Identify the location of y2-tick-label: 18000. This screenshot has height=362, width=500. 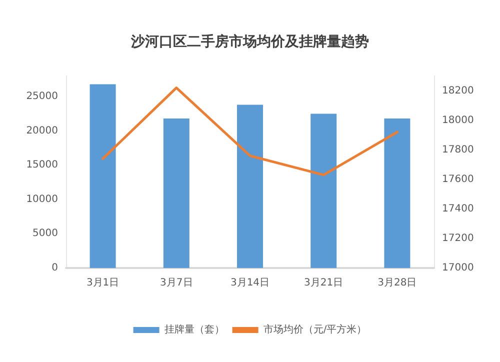
(458, 120).